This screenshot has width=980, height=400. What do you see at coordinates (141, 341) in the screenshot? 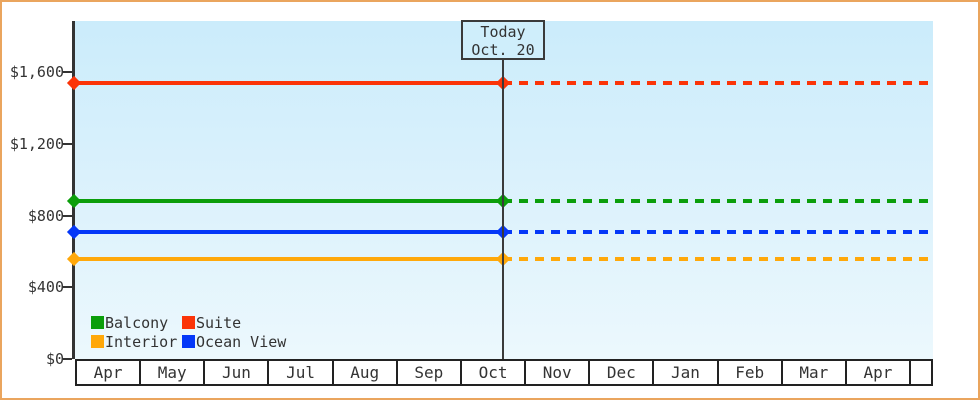
I see `legend-label: Interior` at bounding box center [141, 341].